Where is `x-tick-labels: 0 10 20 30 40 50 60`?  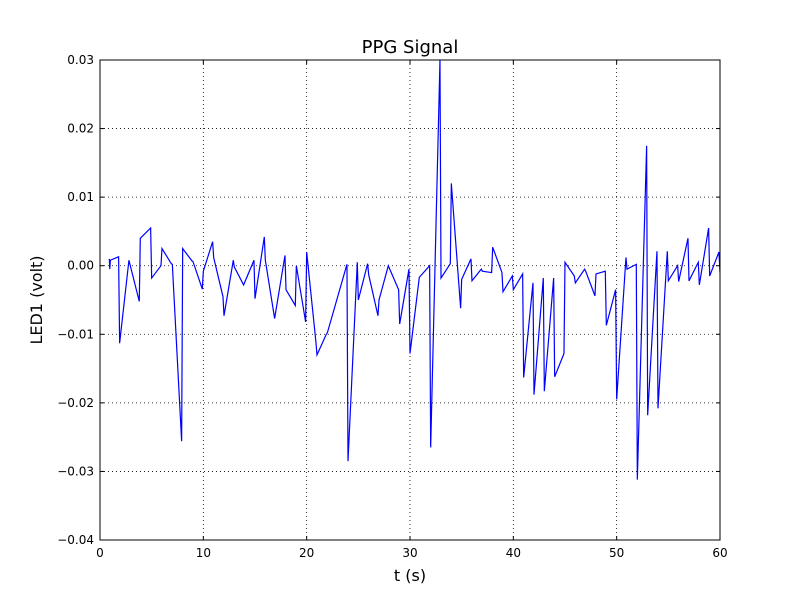 x-tick-labels: 0 10 20 30 40 50 60 is located at coordinates (411, 553).